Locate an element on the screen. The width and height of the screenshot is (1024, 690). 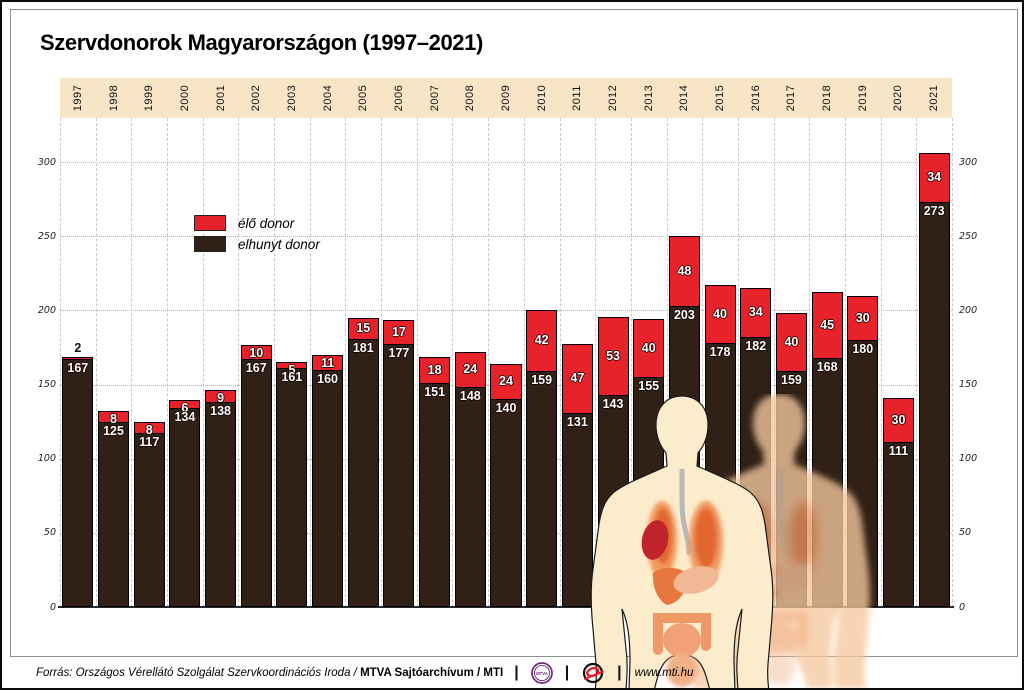
year-label-2011: 2011 is located at coordinates (577, 98).